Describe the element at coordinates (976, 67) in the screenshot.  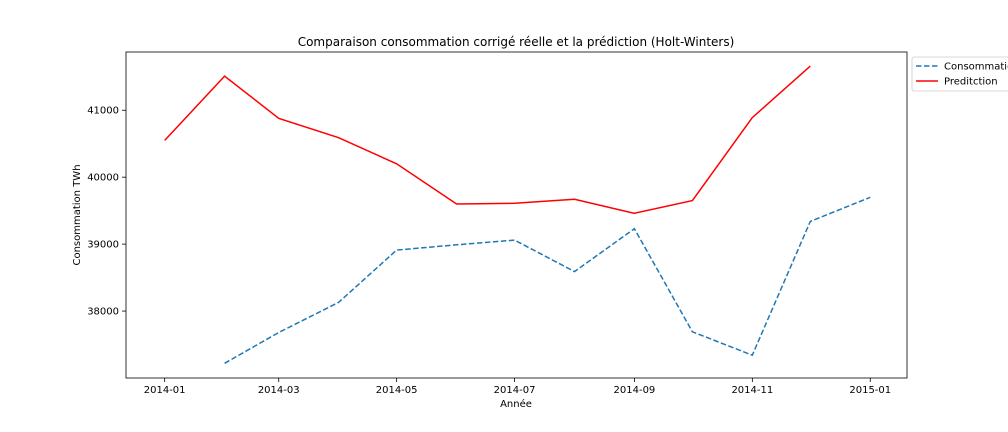
I see `legend-label-1: Consommatio` at that location.